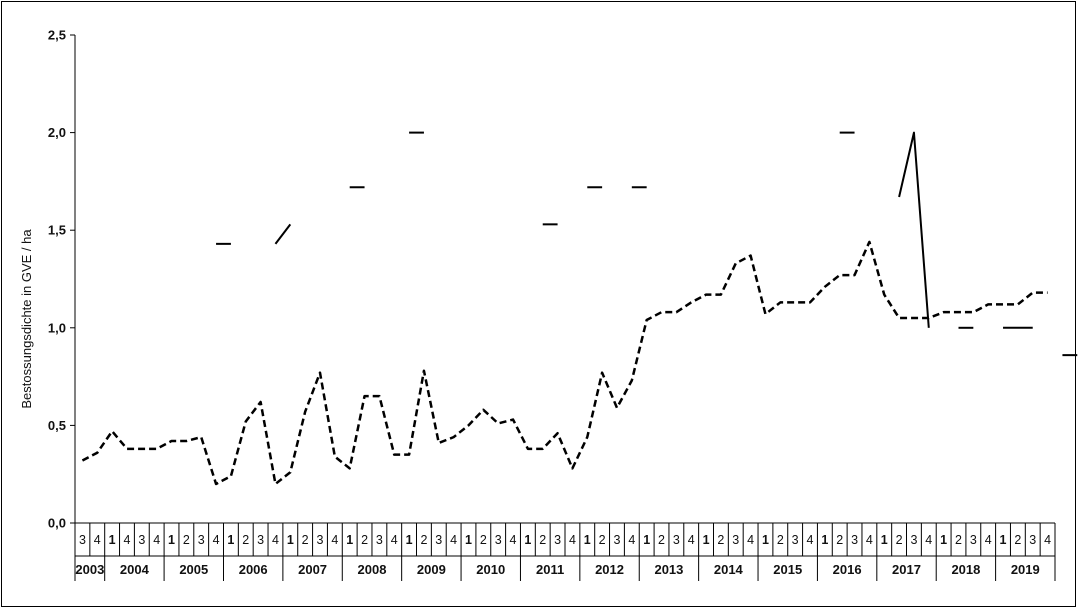 This screenshot has height=610, width=1079. I want to click on y-axis-label: Bestossungsdichte in GVE / ha, so click(26, 319).